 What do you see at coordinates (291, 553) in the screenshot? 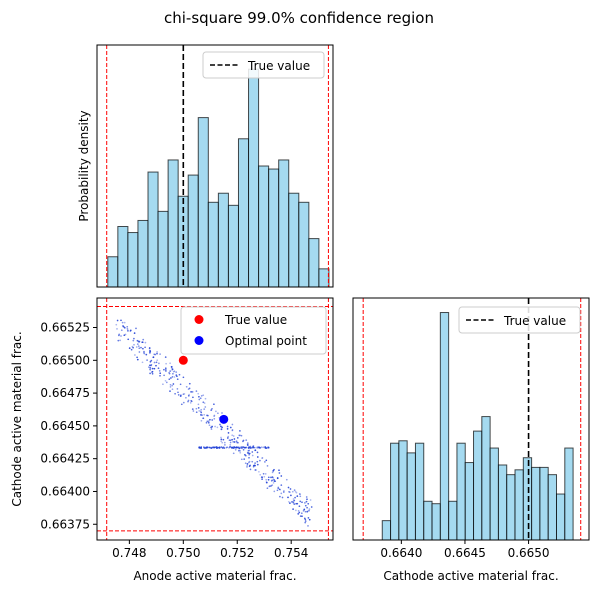
I see `x-tick-label: 0.754` at bounding box center [291, 553].